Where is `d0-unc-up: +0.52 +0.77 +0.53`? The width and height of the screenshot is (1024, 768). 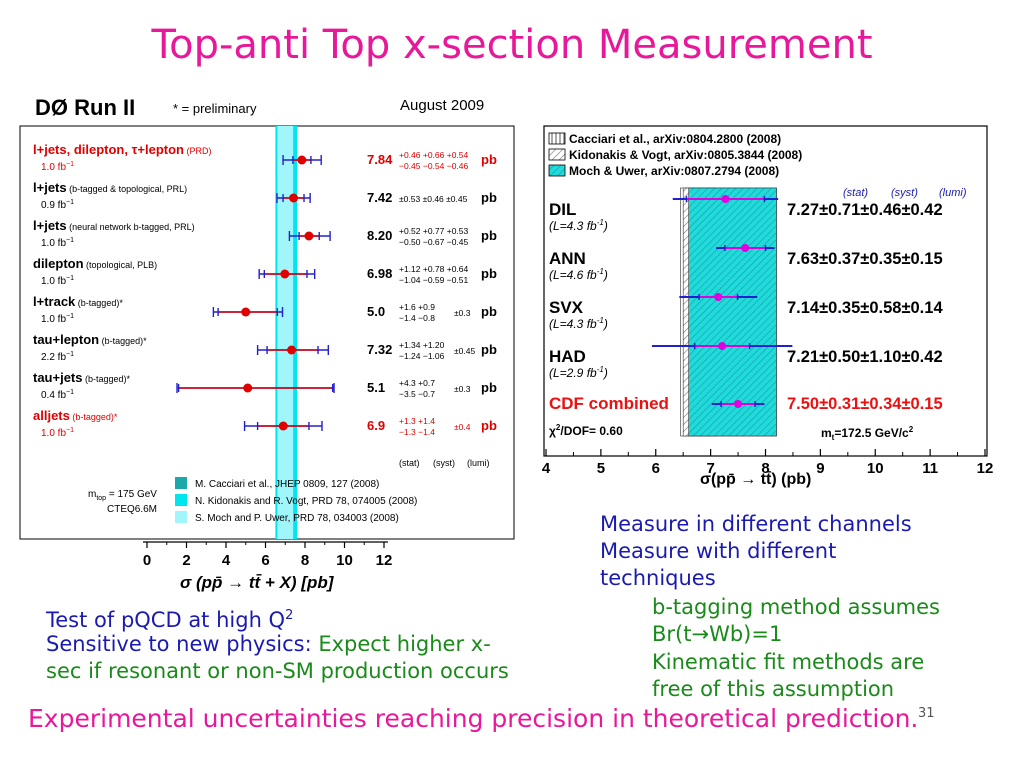
d0-unc-up: +0.52 +0.77 +0.53 is located at coordinates (434, 231).